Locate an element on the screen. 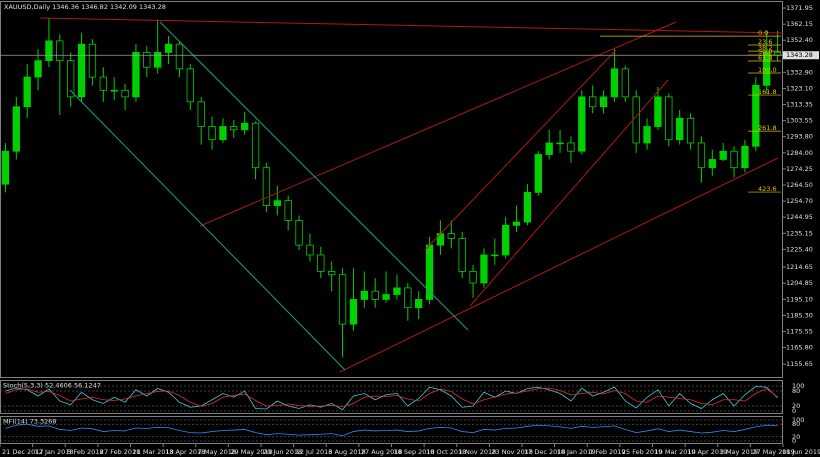  y-tick-label: 1303.55 is located at coordinates (799, 121).